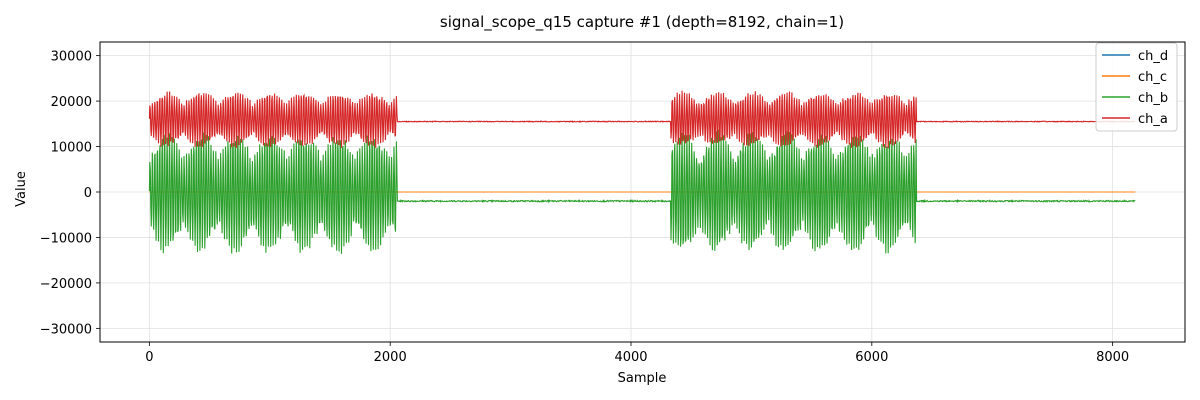 The width and height of the screenshot is (1200, 400). Describe the element at coordinates (66, 238) in the screenshot. I see `y-tick-label: −10000` at that location.